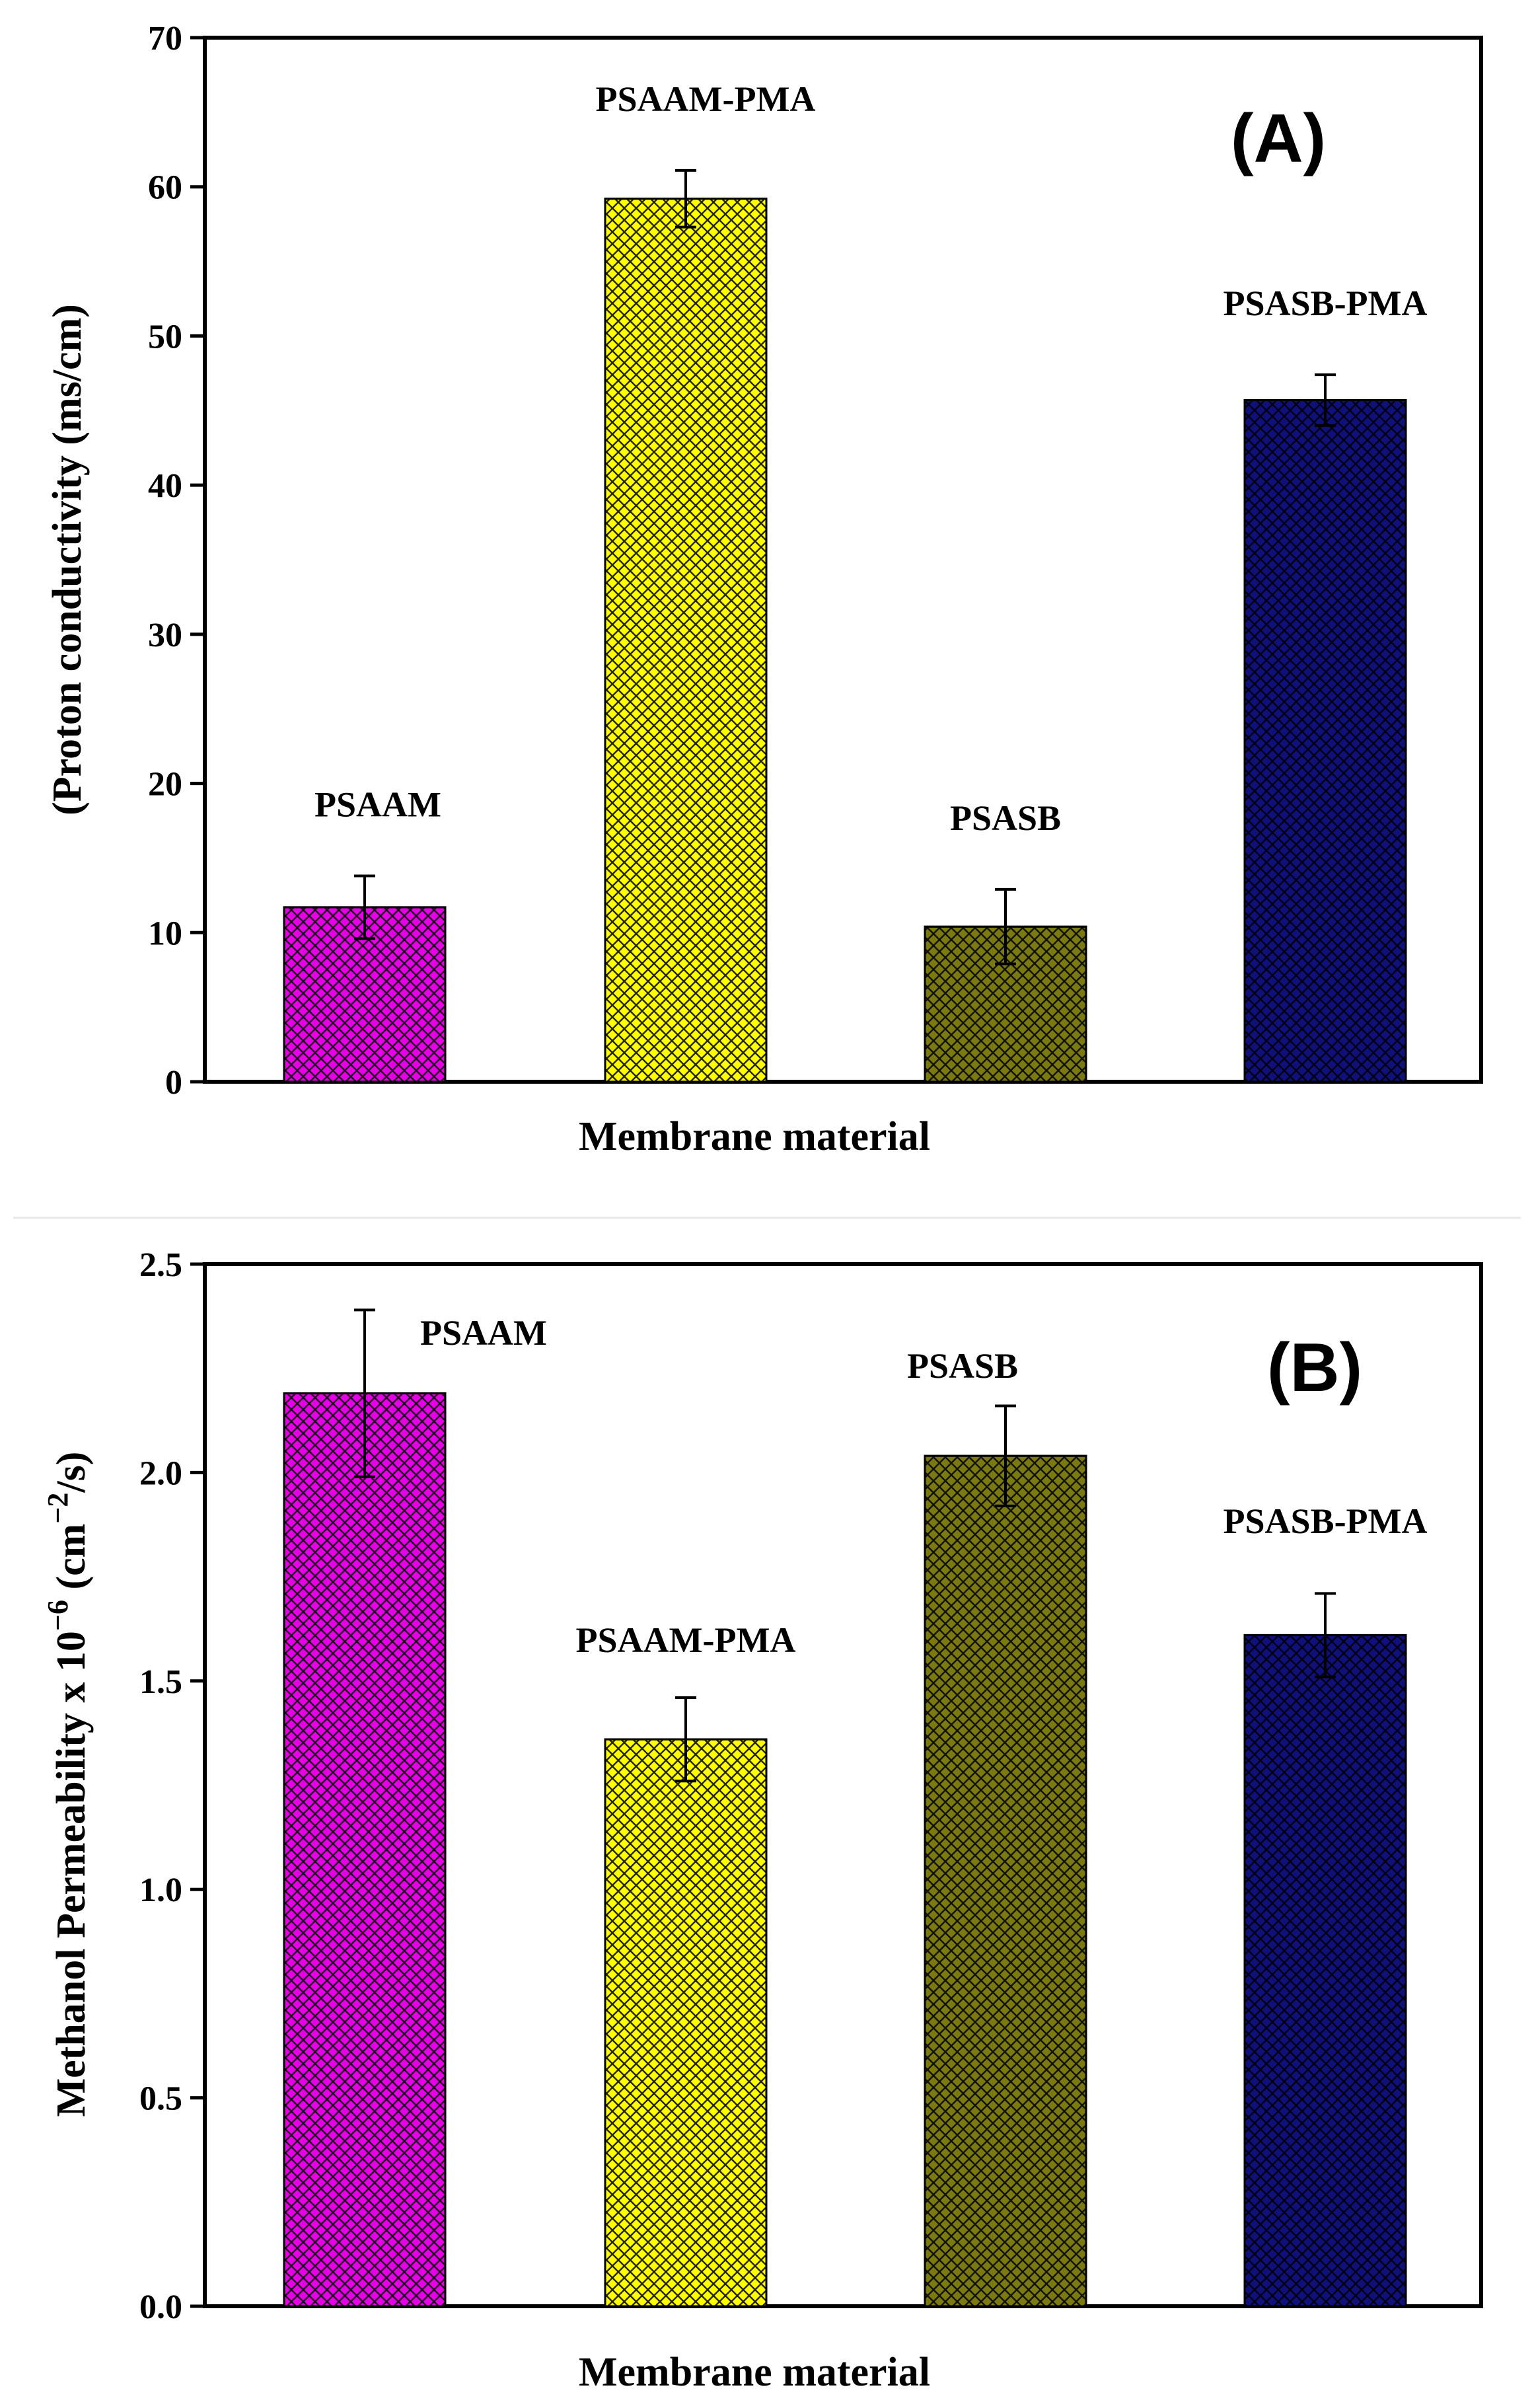 The width and height of the screenshot is (1534, 2408). What do you see at coordinates (1314, 1368) in the screenshot?
I see `panel-label: (B)` at bounding box center [1314, 1368].